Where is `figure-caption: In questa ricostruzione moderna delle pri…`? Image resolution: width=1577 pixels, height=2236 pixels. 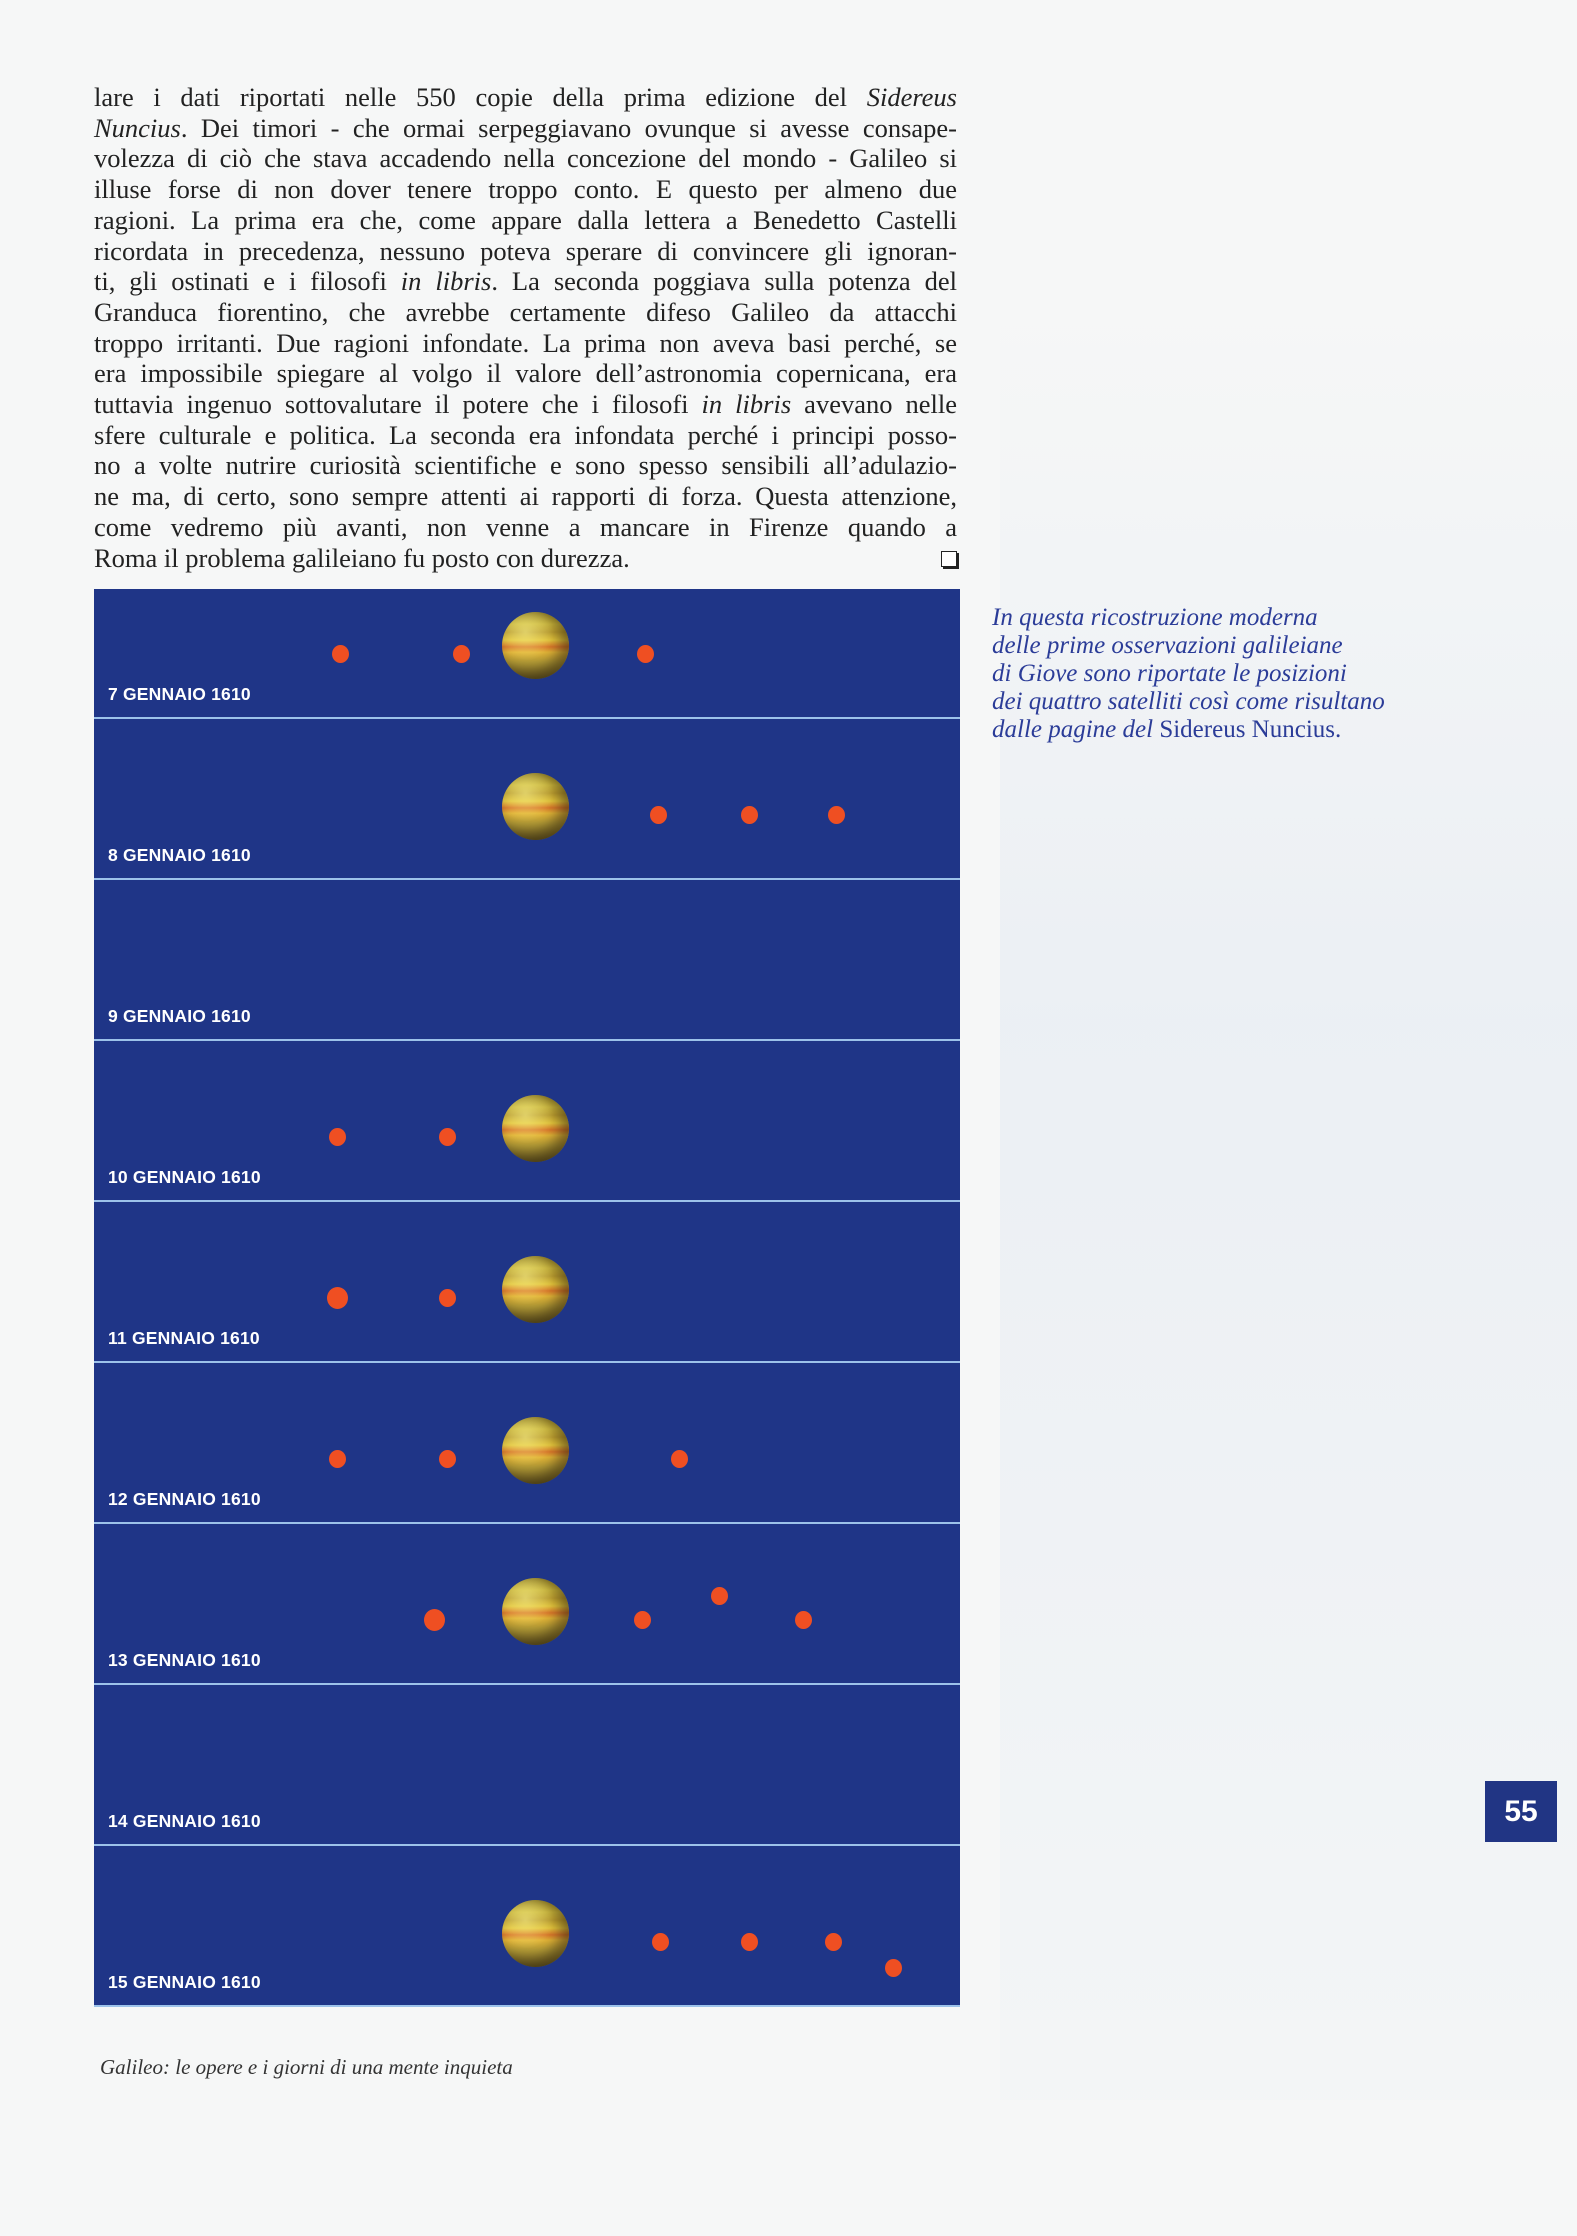 figure-caption: In questa ricostruzione moderna delle pri… is located at coordinates (1188, 674).